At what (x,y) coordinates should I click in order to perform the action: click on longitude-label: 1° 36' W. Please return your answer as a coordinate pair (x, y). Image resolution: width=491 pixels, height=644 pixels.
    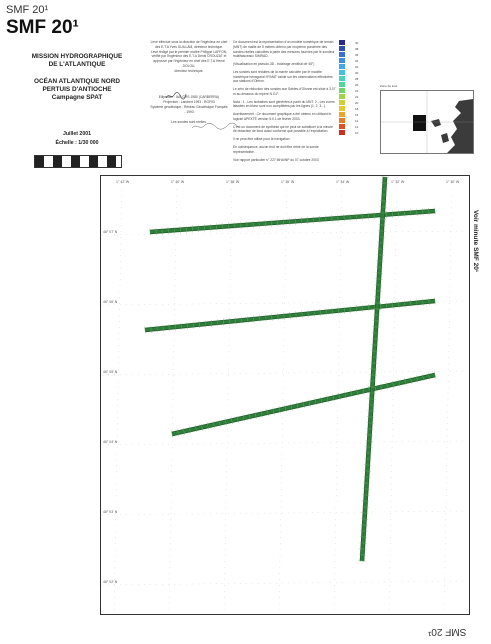
    Looking at the image, I should click on (288, 182).